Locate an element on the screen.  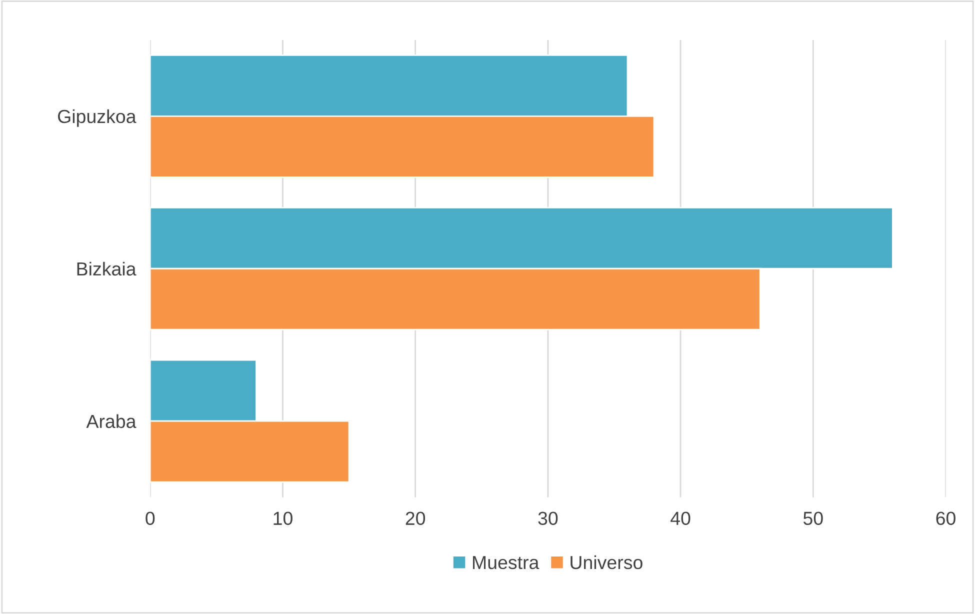
x-tick-label: 50 is located at coordinates (813, 518).